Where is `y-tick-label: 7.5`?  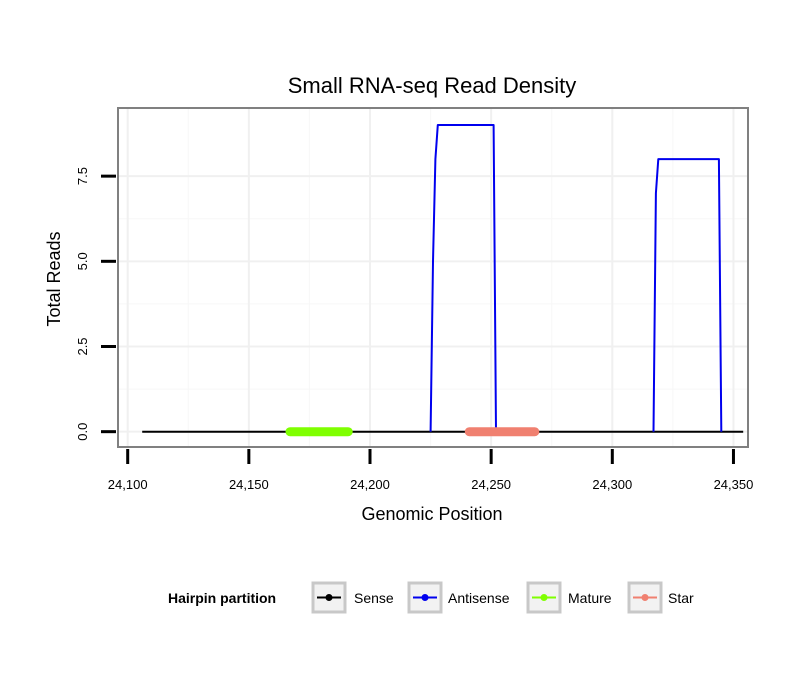 y-tick-label: 7.5 is located at coordinates (82, 176).